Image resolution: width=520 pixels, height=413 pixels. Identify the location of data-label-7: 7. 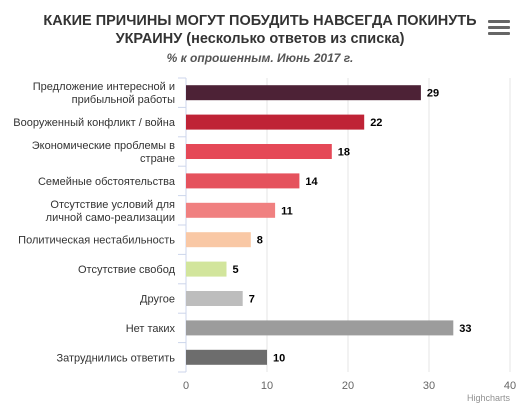
(252, 300).